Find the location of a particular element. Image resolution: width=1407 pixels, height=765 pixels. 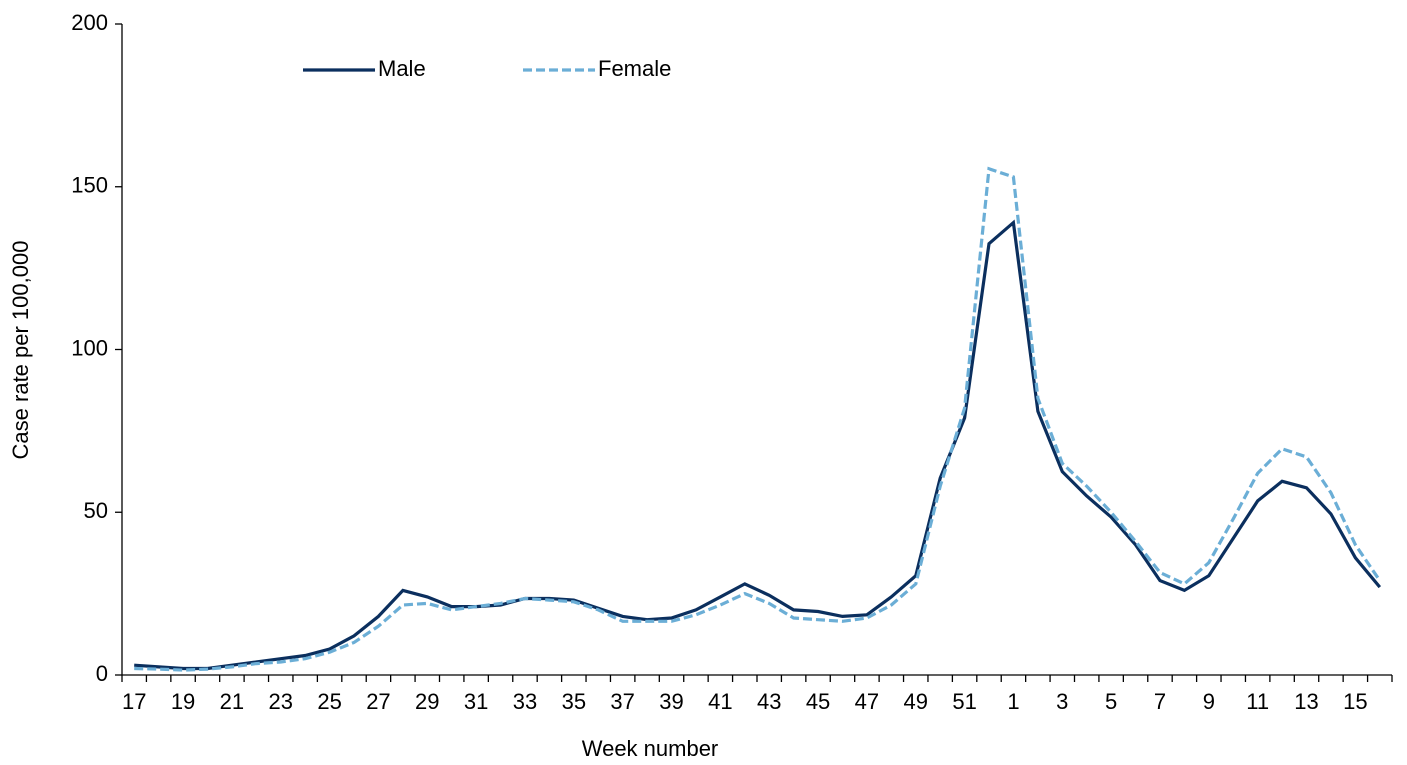

x-tick-label: 29 is located at coordinates (427, 701).